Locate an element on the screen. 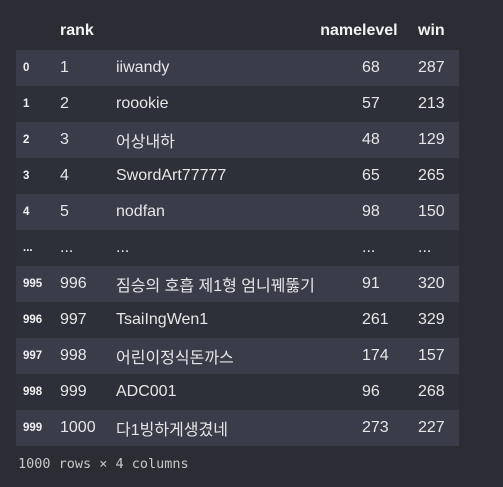 The height and width of the screenshot is (487, 503). table-row: 2 3 어상내하 48 129 is located at coordinates (237, 140).